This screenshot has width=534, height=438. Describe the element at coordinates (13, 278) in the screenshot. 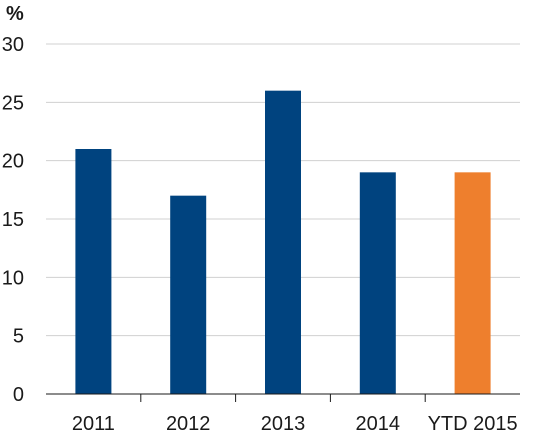

I see `y-tick-label: 10` at that location.